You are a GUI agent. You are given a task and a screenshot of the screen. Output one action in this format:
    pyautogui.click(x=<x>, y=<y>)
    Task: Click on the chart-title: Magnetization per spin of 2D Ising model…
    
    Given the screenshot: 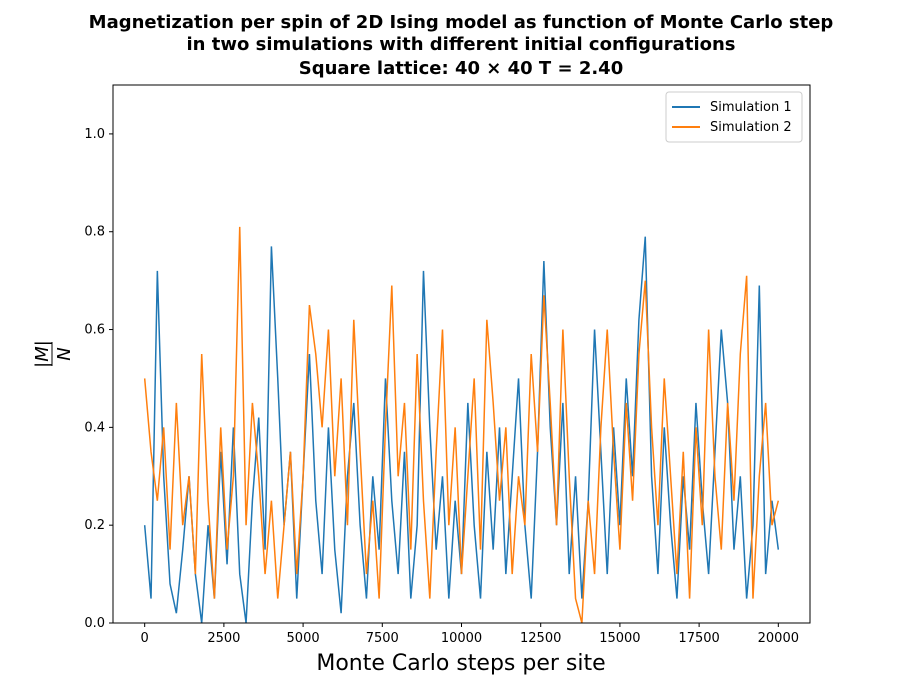 What is the action you would take?
    pyautogui.click(x=461, y=22)
    